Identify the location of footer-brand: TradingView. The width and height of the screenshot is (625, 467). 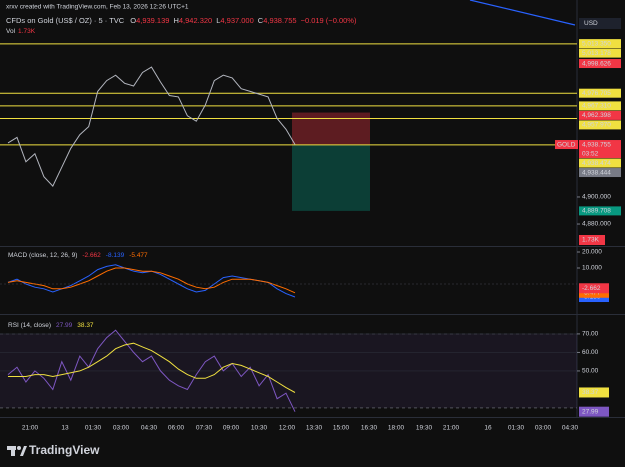
(64, 450).